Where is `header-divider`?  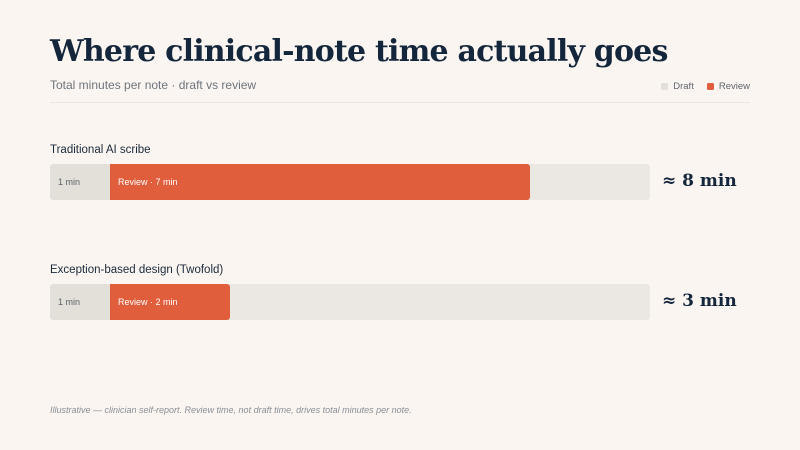 header-divider is located at coordinates (400, 102).